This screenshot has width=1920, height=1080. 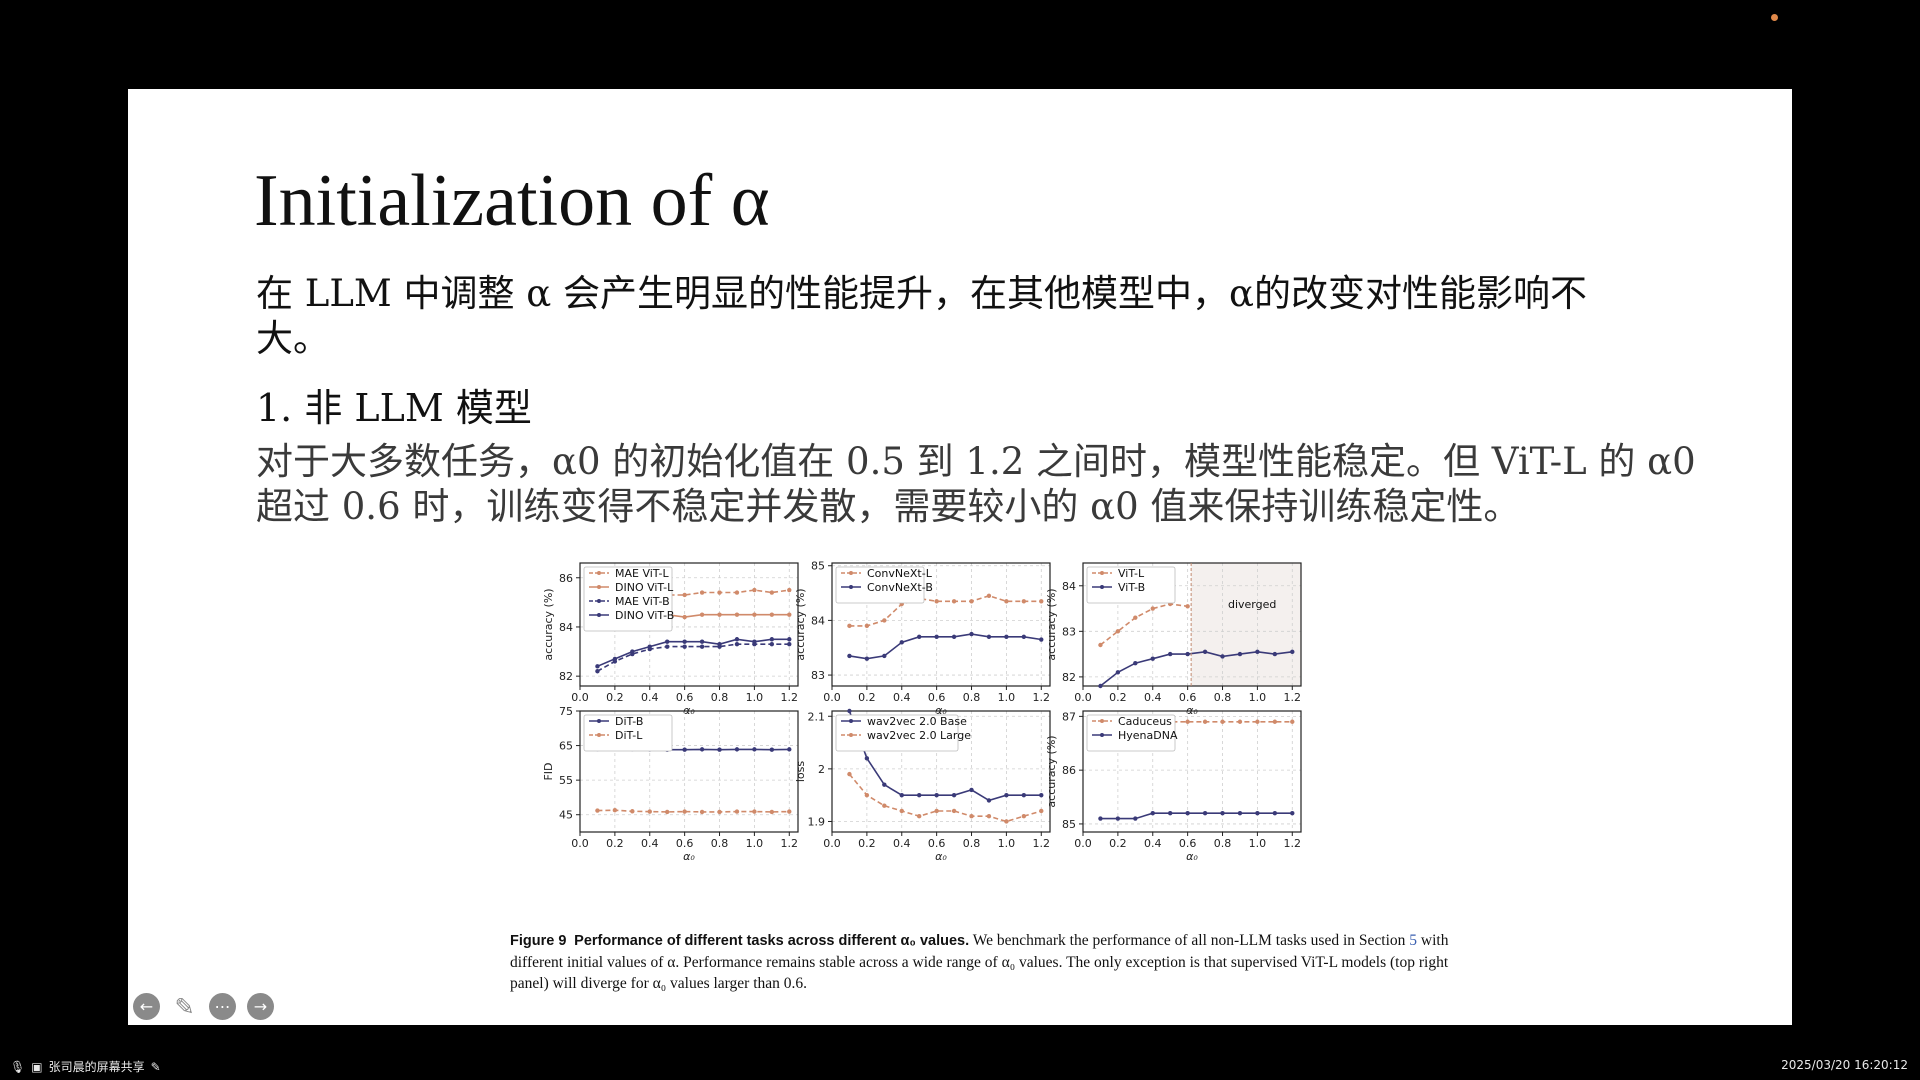 What do you see at coordinates (1774, 17) in the screenshot?
I see `recording-indicator` at bounding box center [1774, 17].